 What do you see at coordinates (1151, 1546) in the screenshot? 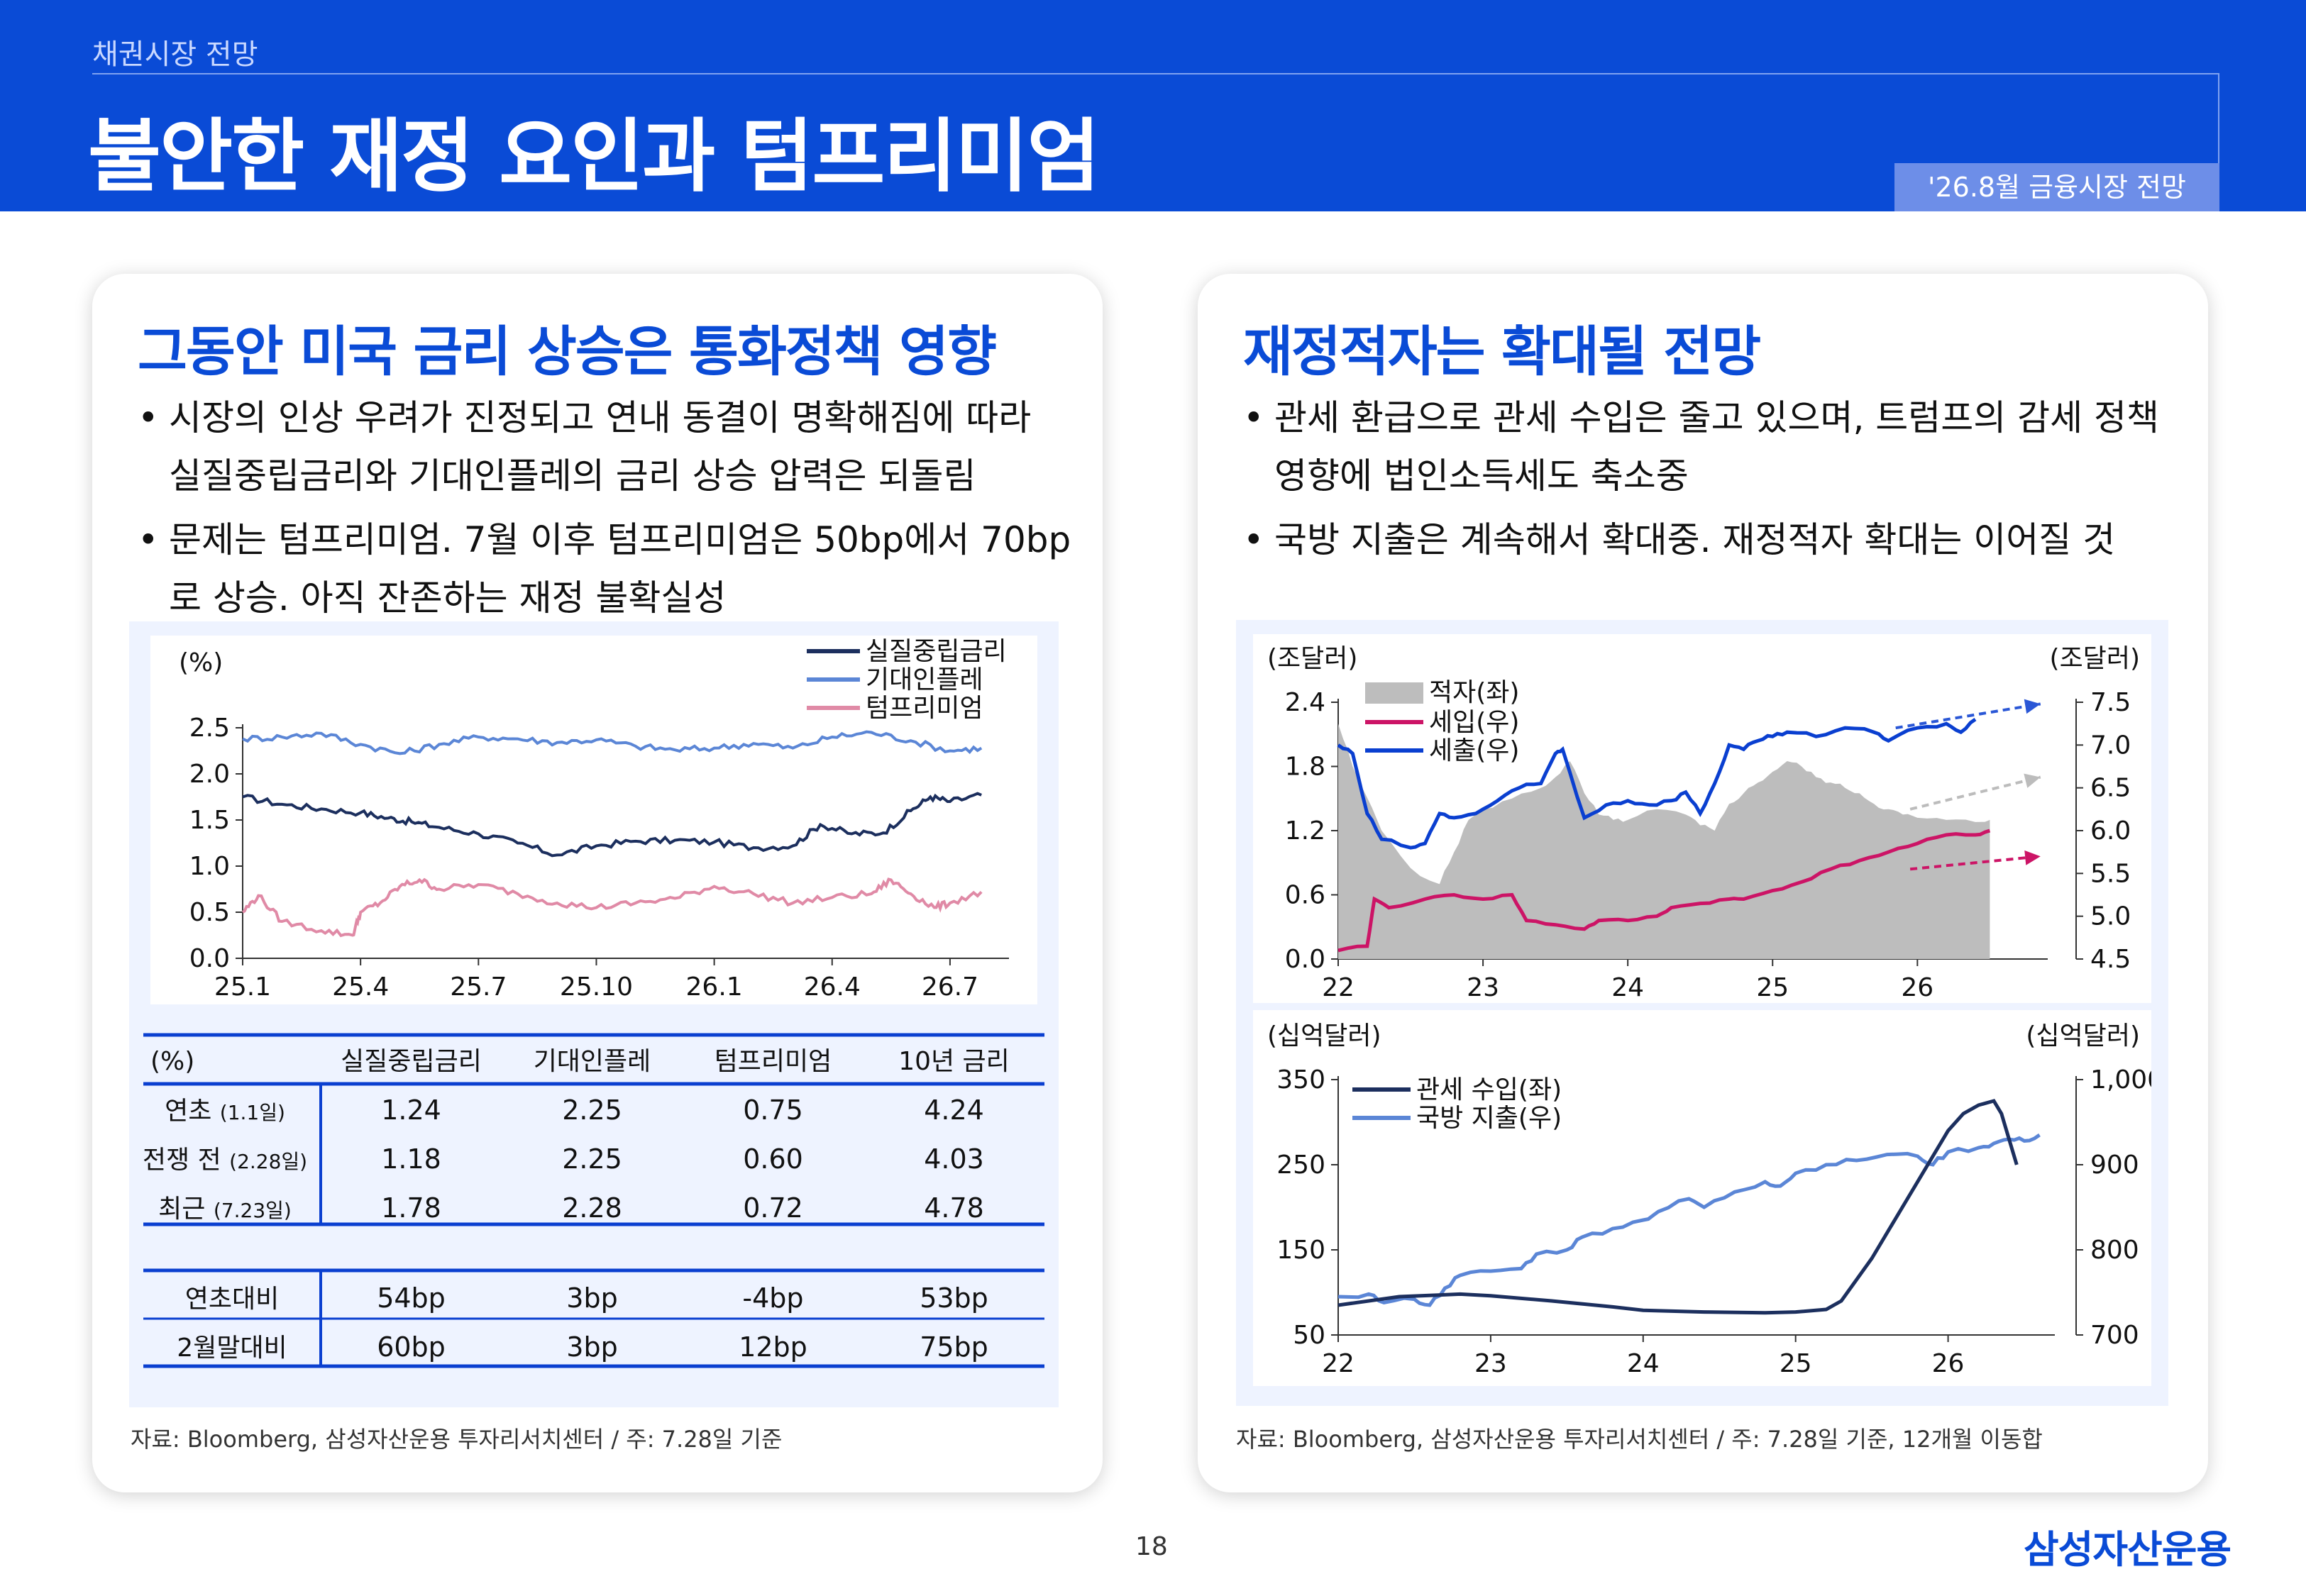
I see `page-number: 18` at bounding box center [1151, 1546].